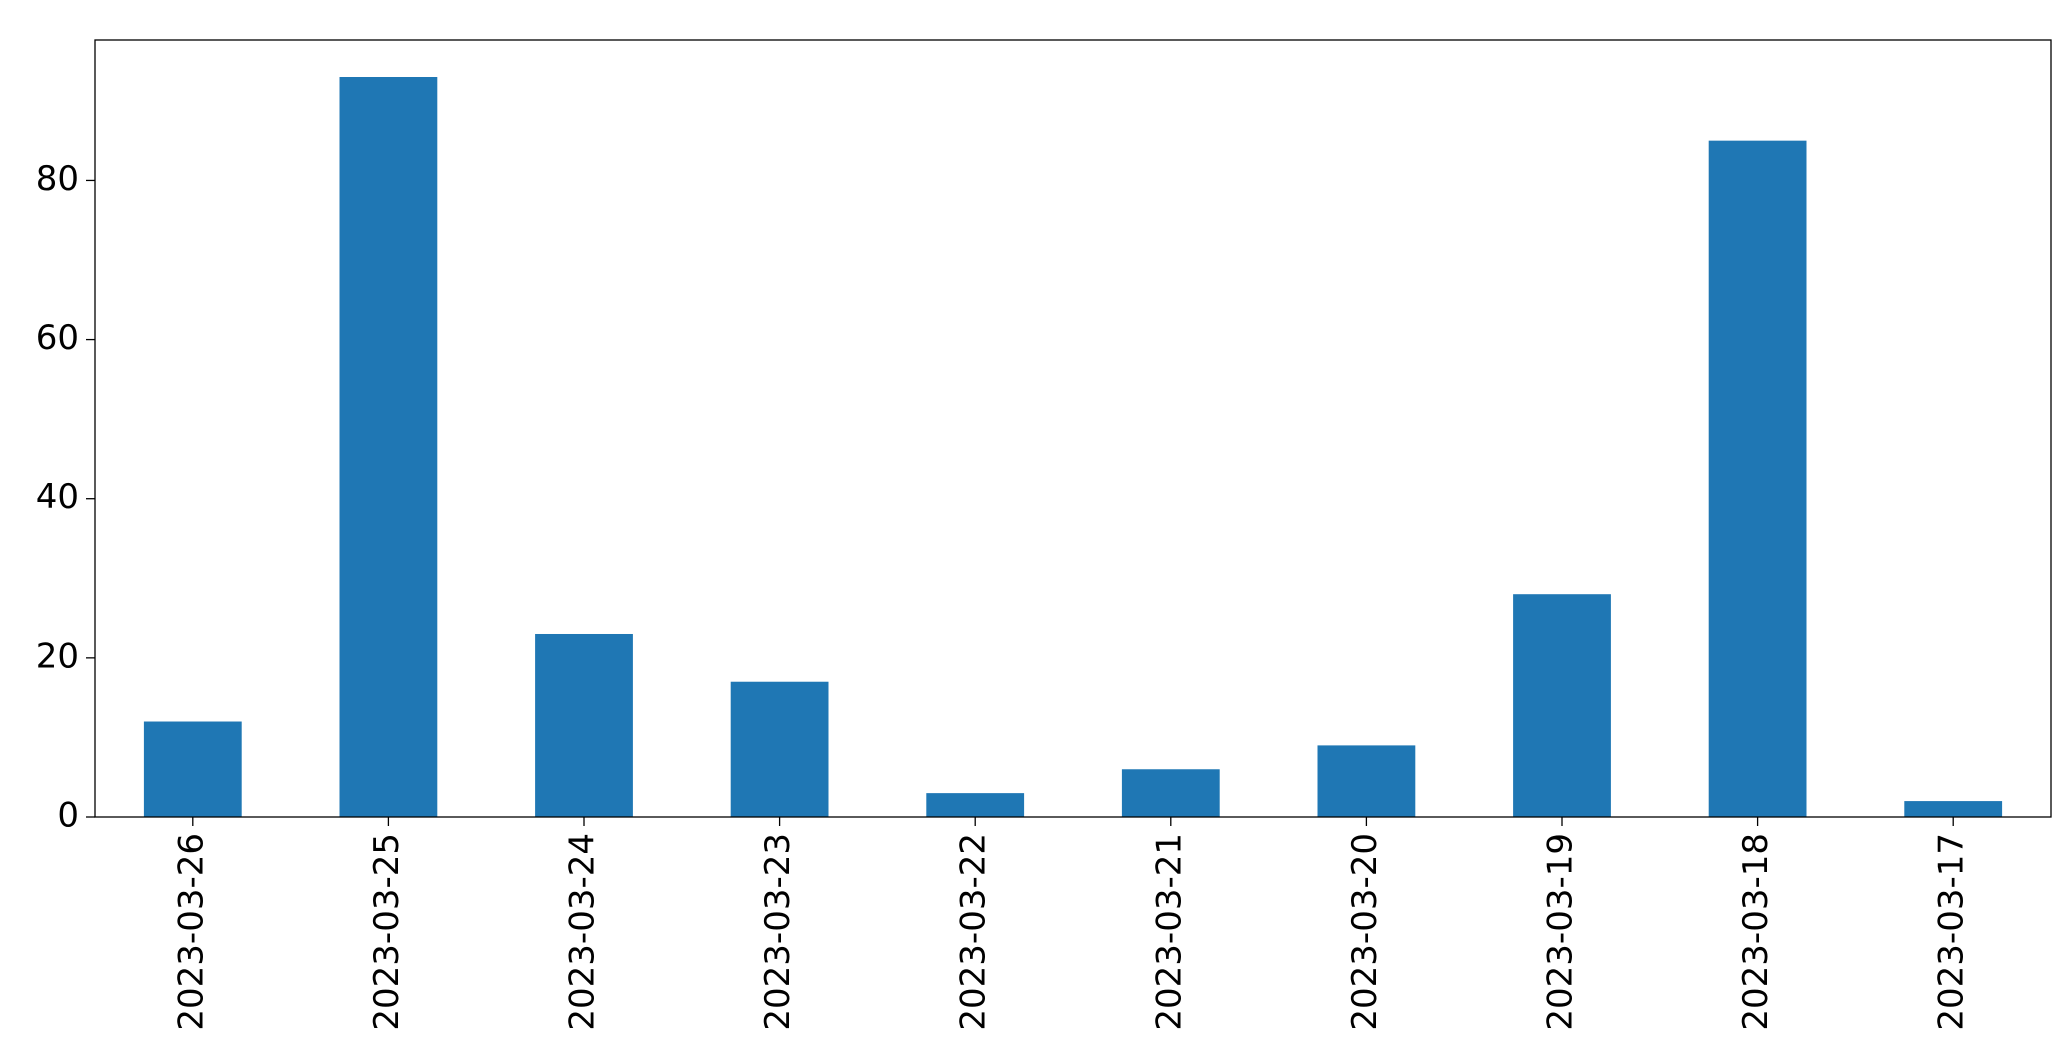 The image size is (2071, 1061). Describe the element at coordinates (191, 932) in the screenshot. I see `x-tick-label: 2023-03-26` at that location.